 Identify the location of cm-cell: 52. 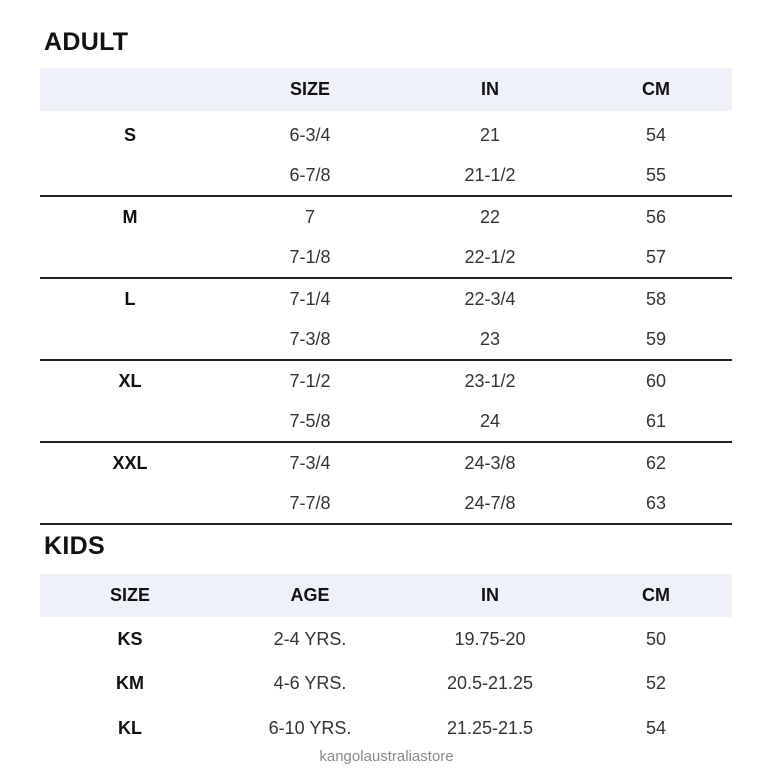
(656, 683).